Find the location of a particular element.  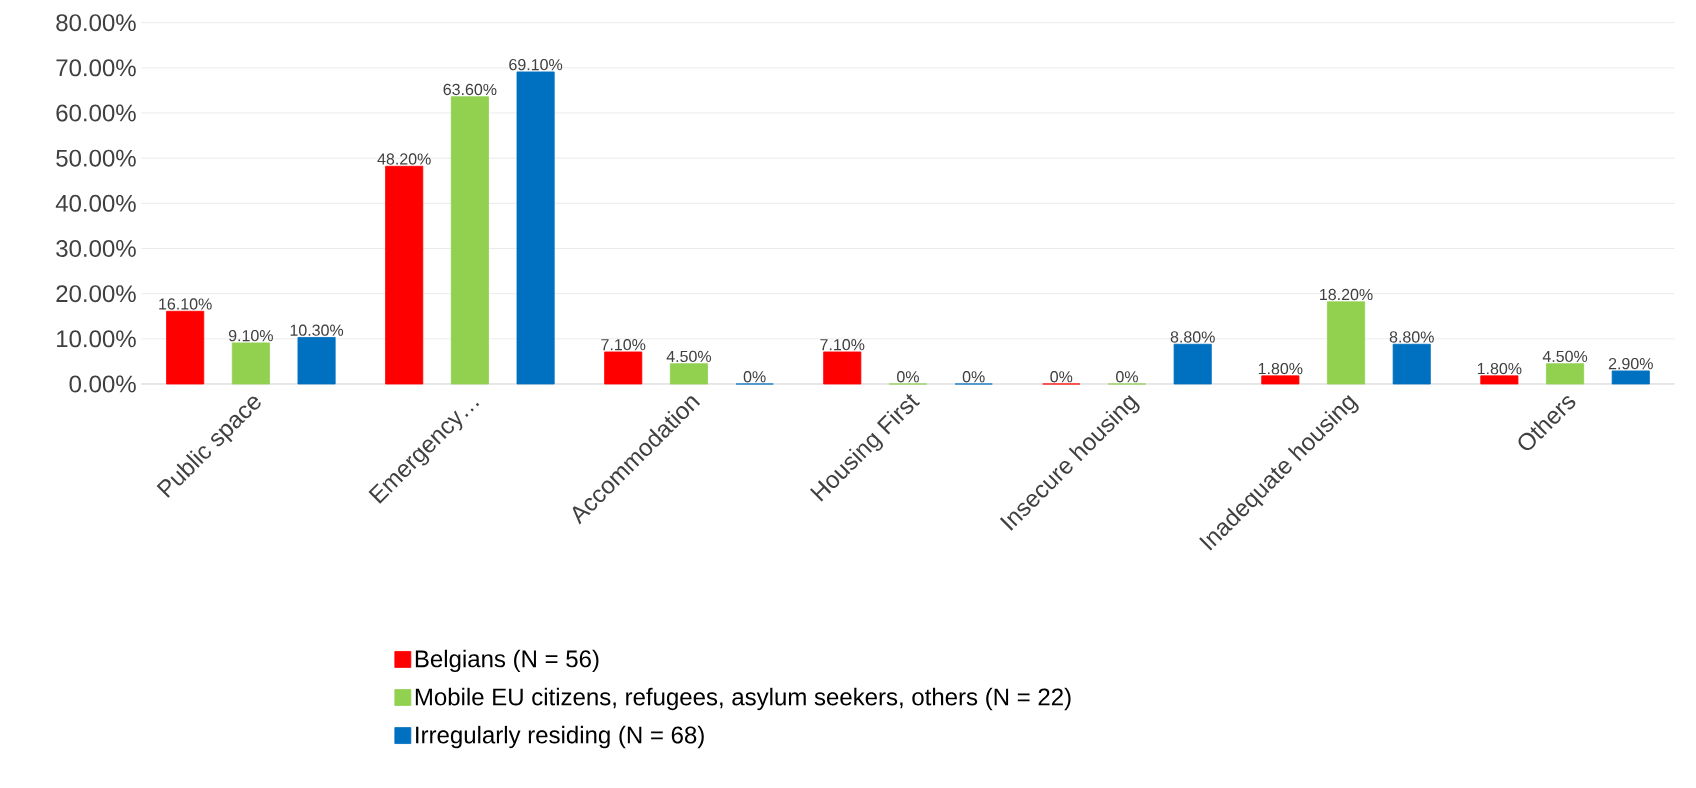

y-tick-label: 0.00% is located at coordinates (102, 384).